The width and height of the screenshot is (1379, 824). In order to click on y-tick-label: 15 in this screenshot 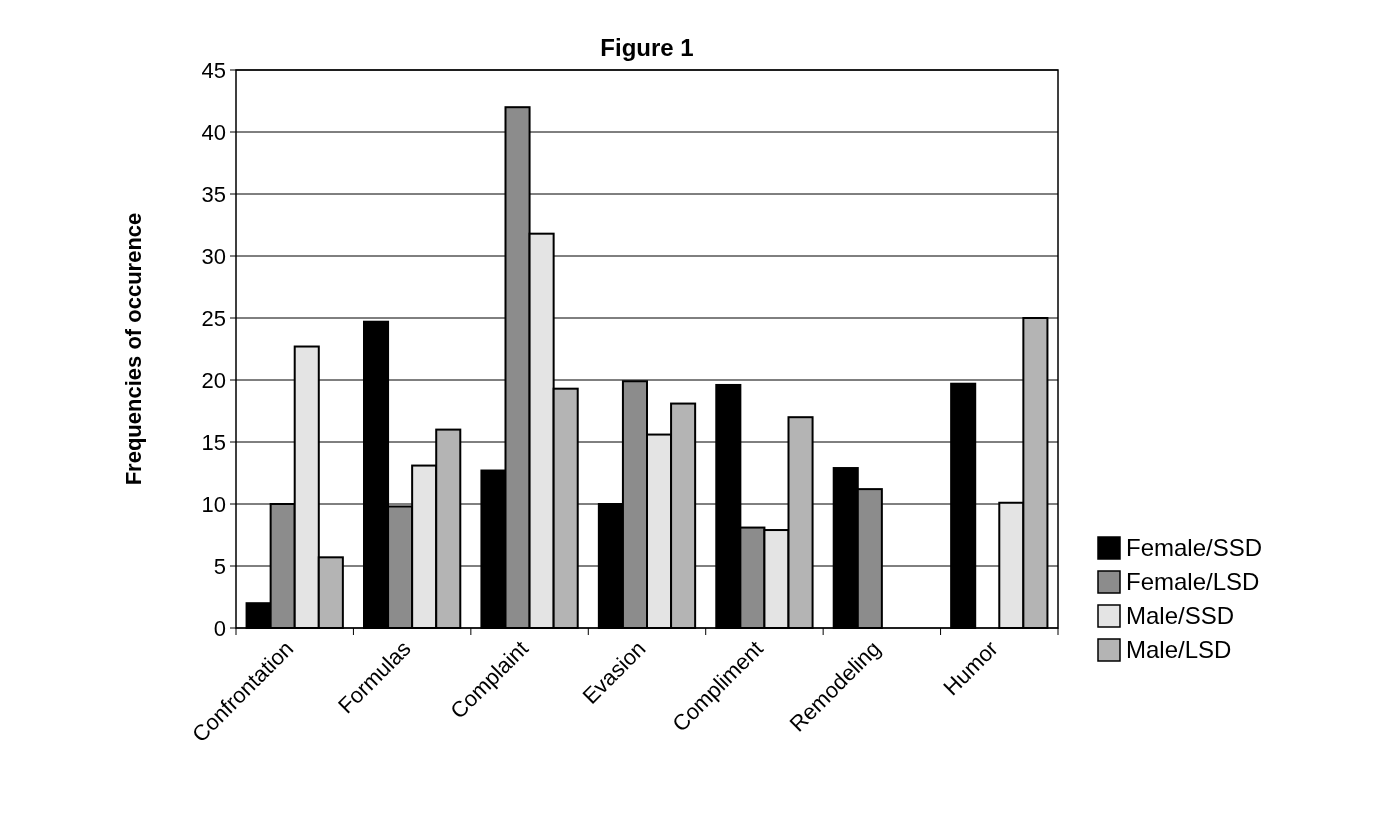, I will do `click(213, 442)`.